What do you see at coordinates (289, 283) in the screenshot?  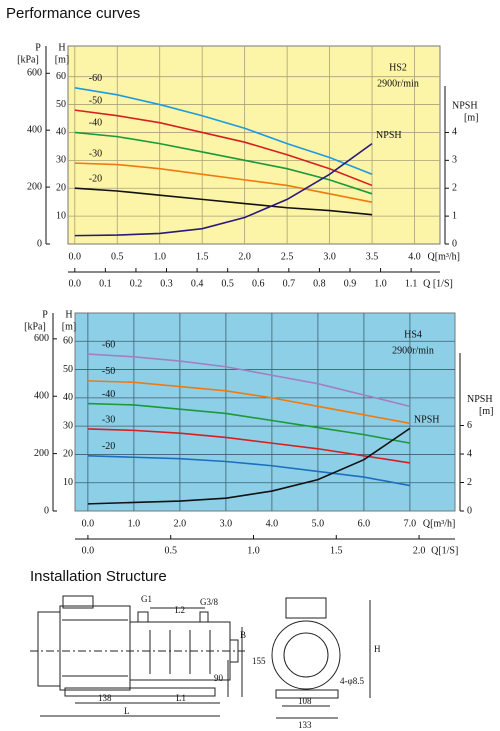 I see `x2-tick-label: 0.7` at bounding box center [289, 283].